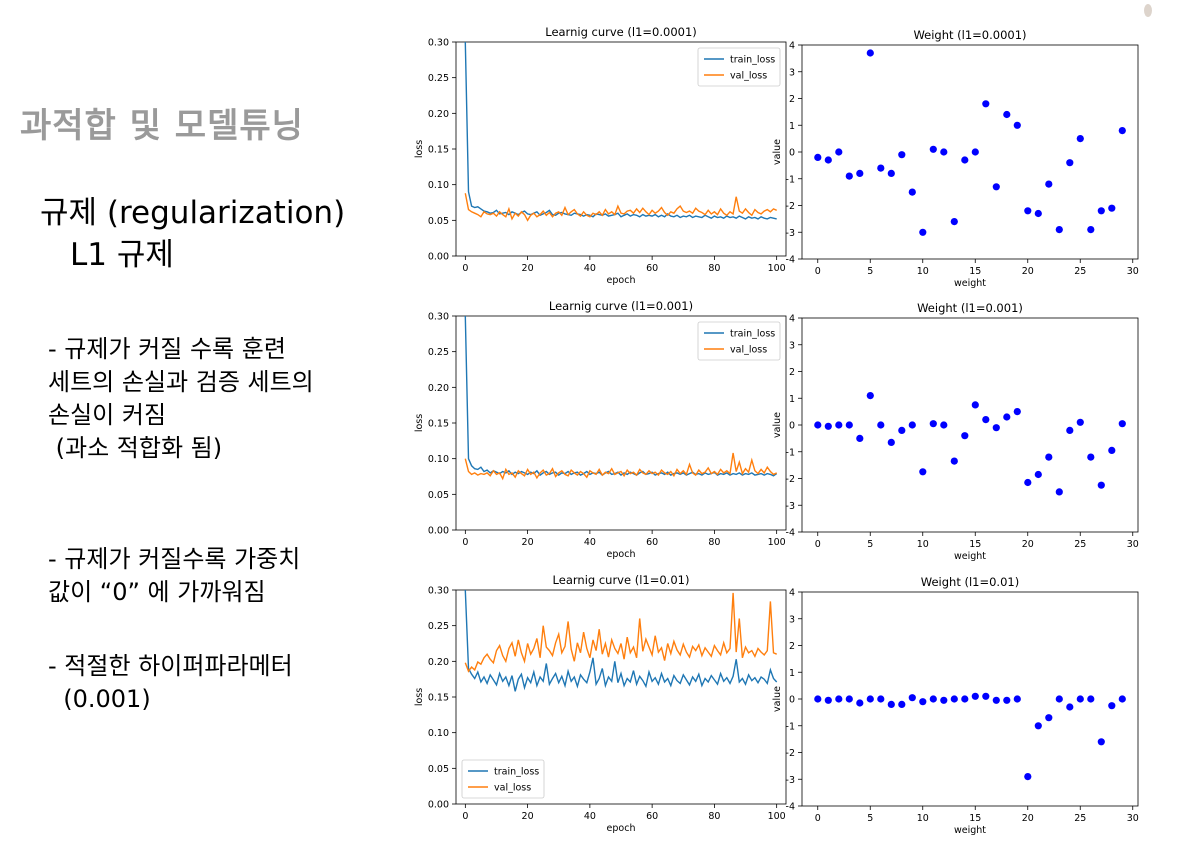 The image size is (1178, 841). I want to click on x-axis-label: epoch, so click(621, 280).